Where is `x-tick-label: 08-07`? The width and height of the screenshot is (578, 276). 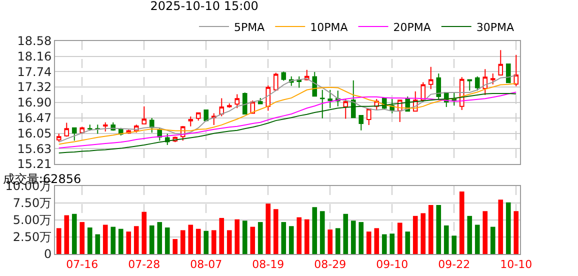 x-tick-label: 08-07 is located at coordinates (206, 265).